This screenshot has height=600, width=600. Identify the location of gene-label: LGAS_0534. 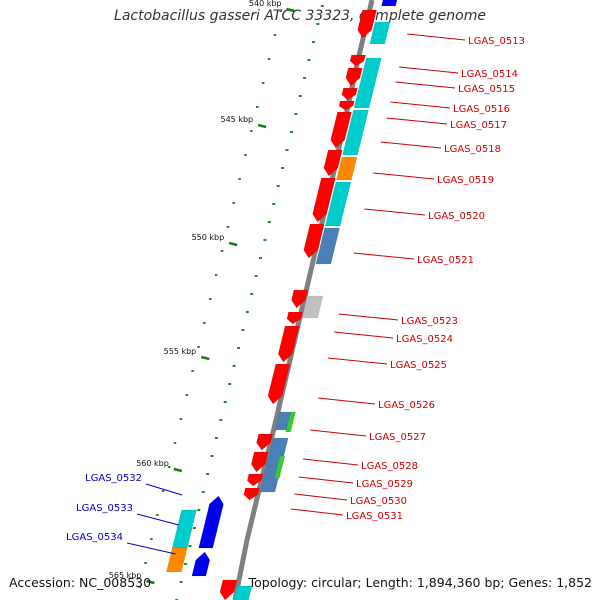
(94, 537).